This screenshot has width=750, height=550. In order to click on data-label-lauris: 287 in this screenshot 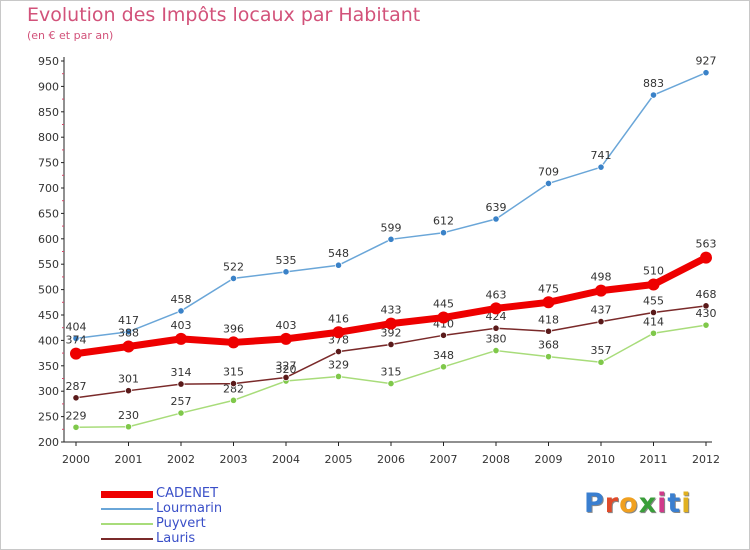, I will do `click(76, 386)`.